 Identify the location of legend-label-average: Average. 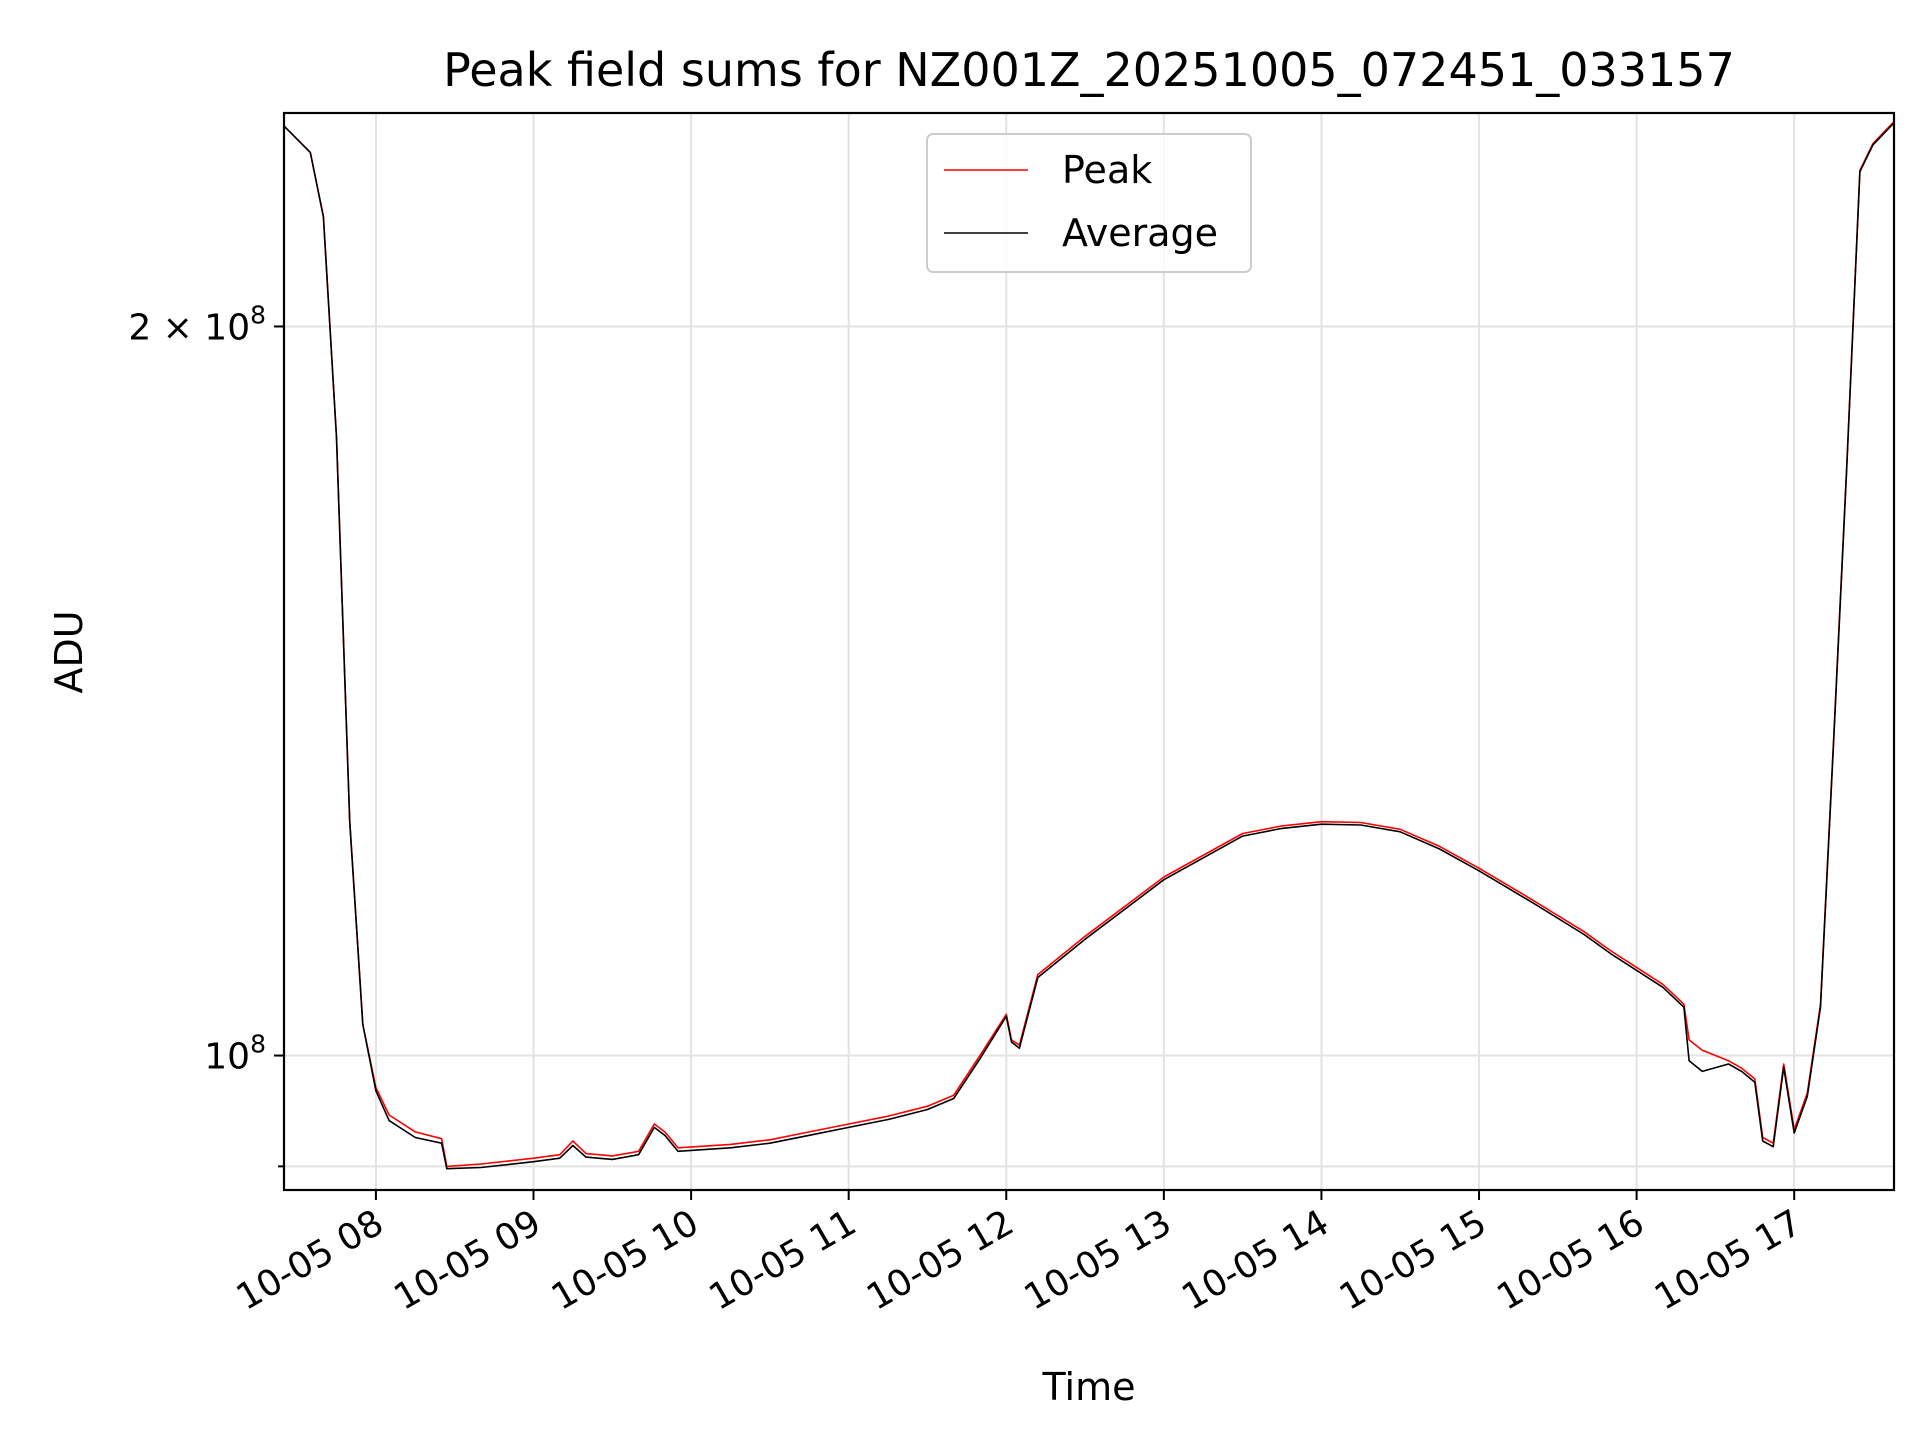
(1140, 233).